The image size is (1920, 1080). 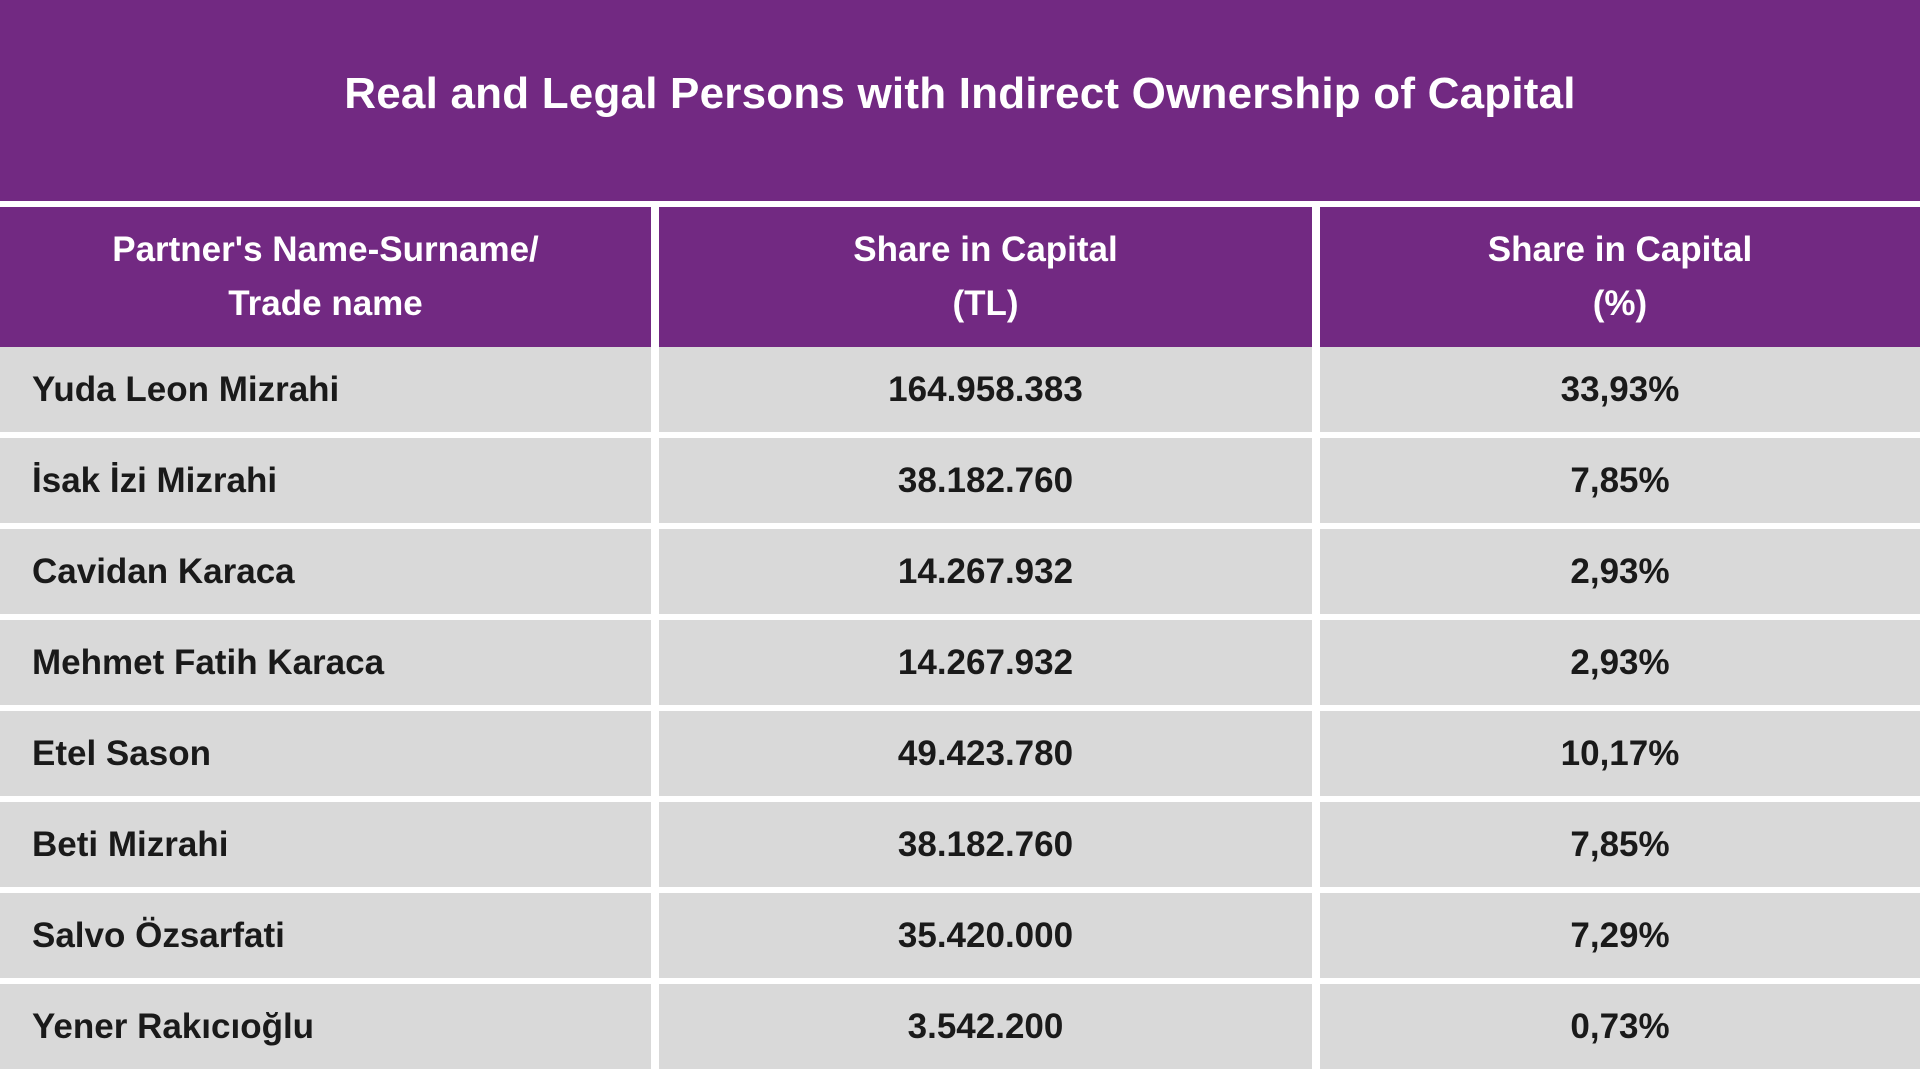 I want to click on header-partner-name-line1: Partner's Name-Surname/, so click(x=325, y=249).